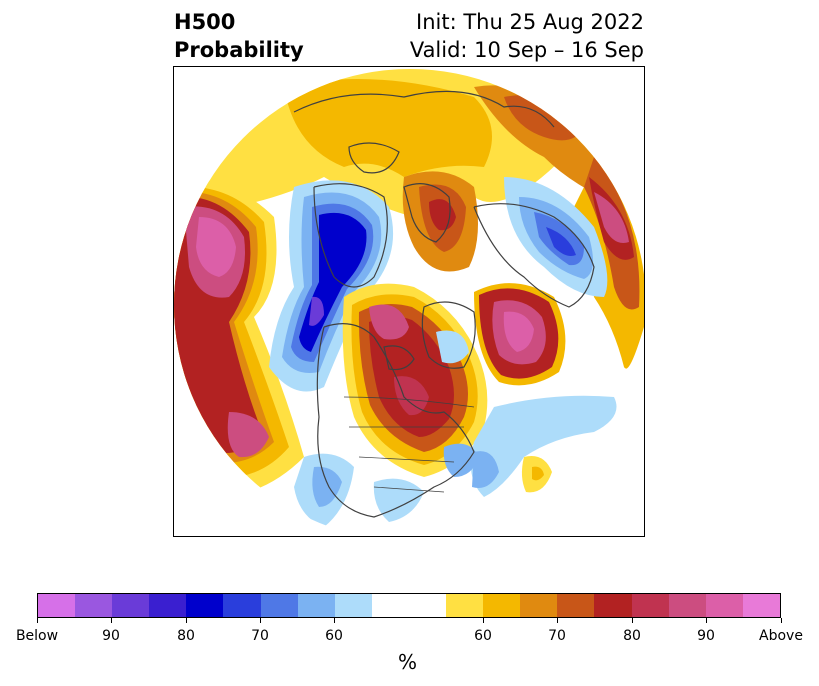 The height and width of the screenshot is (686, 819). What do you see at coordinates (316, 311) in the screenshot?
I see `below-85-alaska` at bounding box center [316, 311].